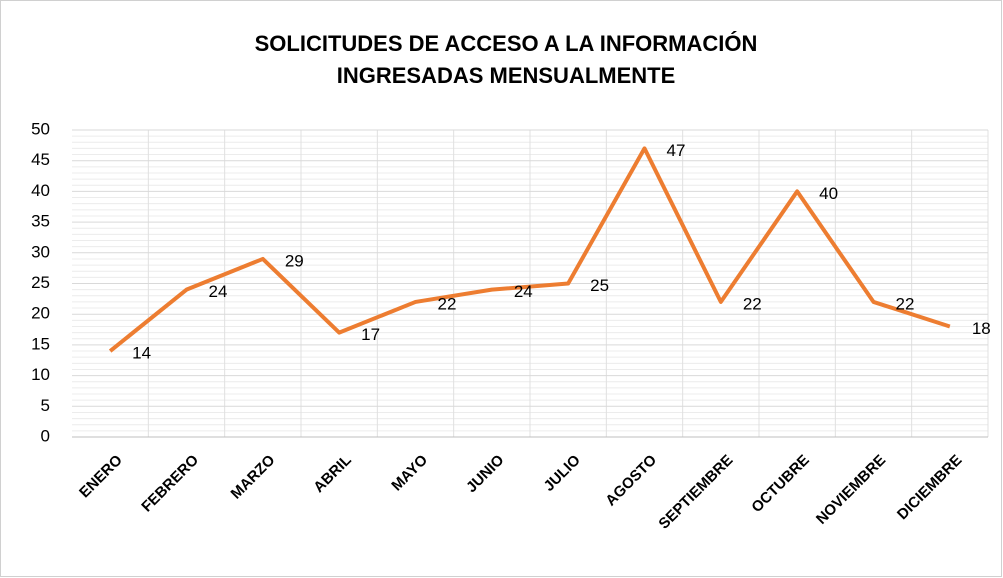 The width and height of the screenshot is (1003, 578). I want to click on data-label: 47, so click(676, 150).